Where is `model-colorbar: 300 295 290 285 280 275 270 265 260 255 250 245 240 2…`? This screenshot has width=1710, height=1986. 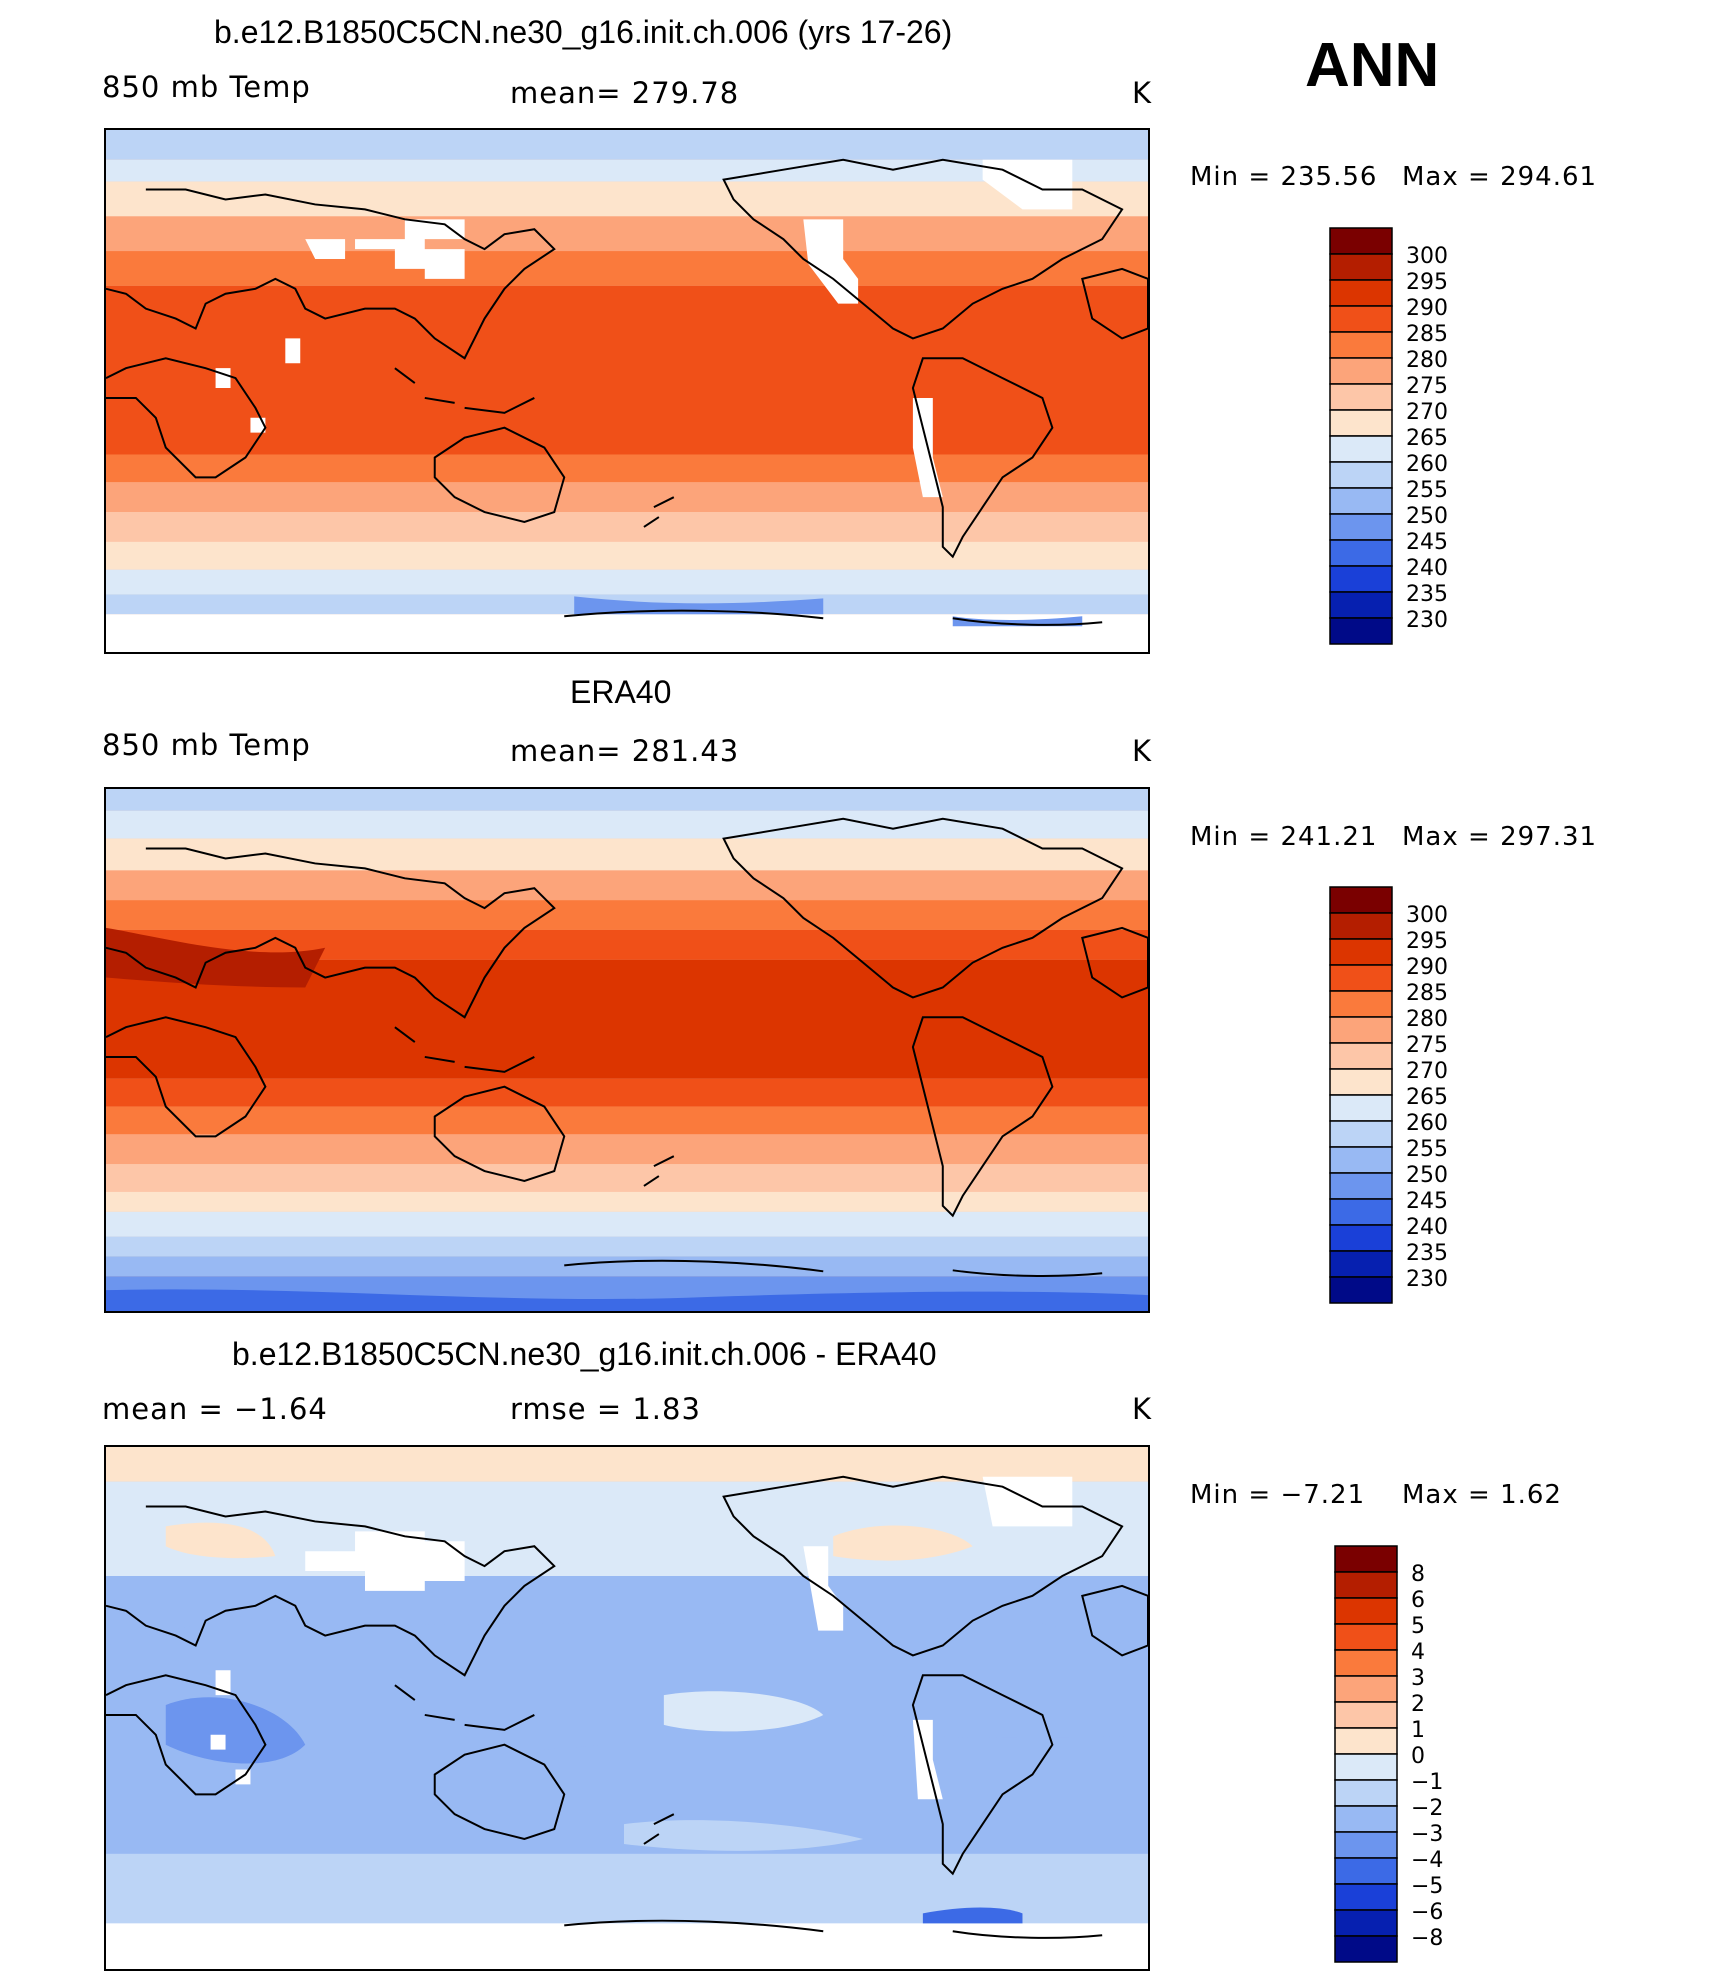 model-colorbar: 300 295 290 285 280 275 270 265 260 255 250 245 240 2… is located at coordinates (1459, 437).